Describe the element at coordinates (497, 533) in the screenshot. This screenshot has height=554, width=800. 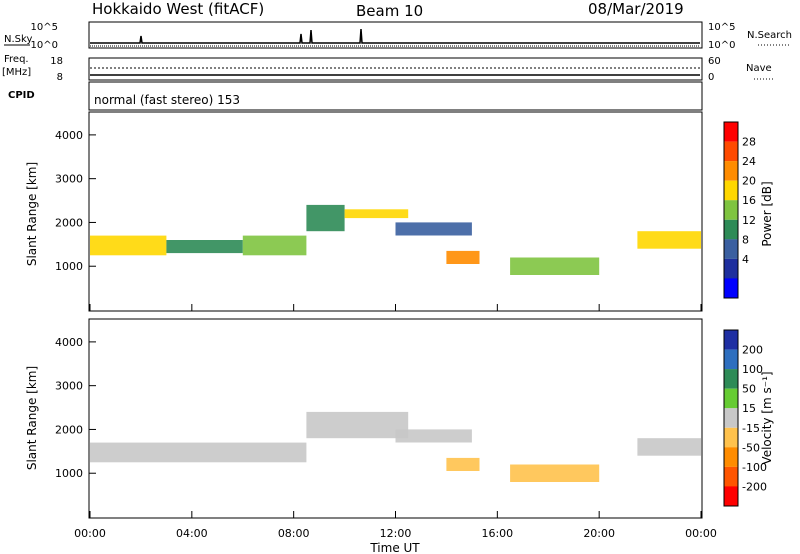
I see `x-tick-label: 16:00` at that location.